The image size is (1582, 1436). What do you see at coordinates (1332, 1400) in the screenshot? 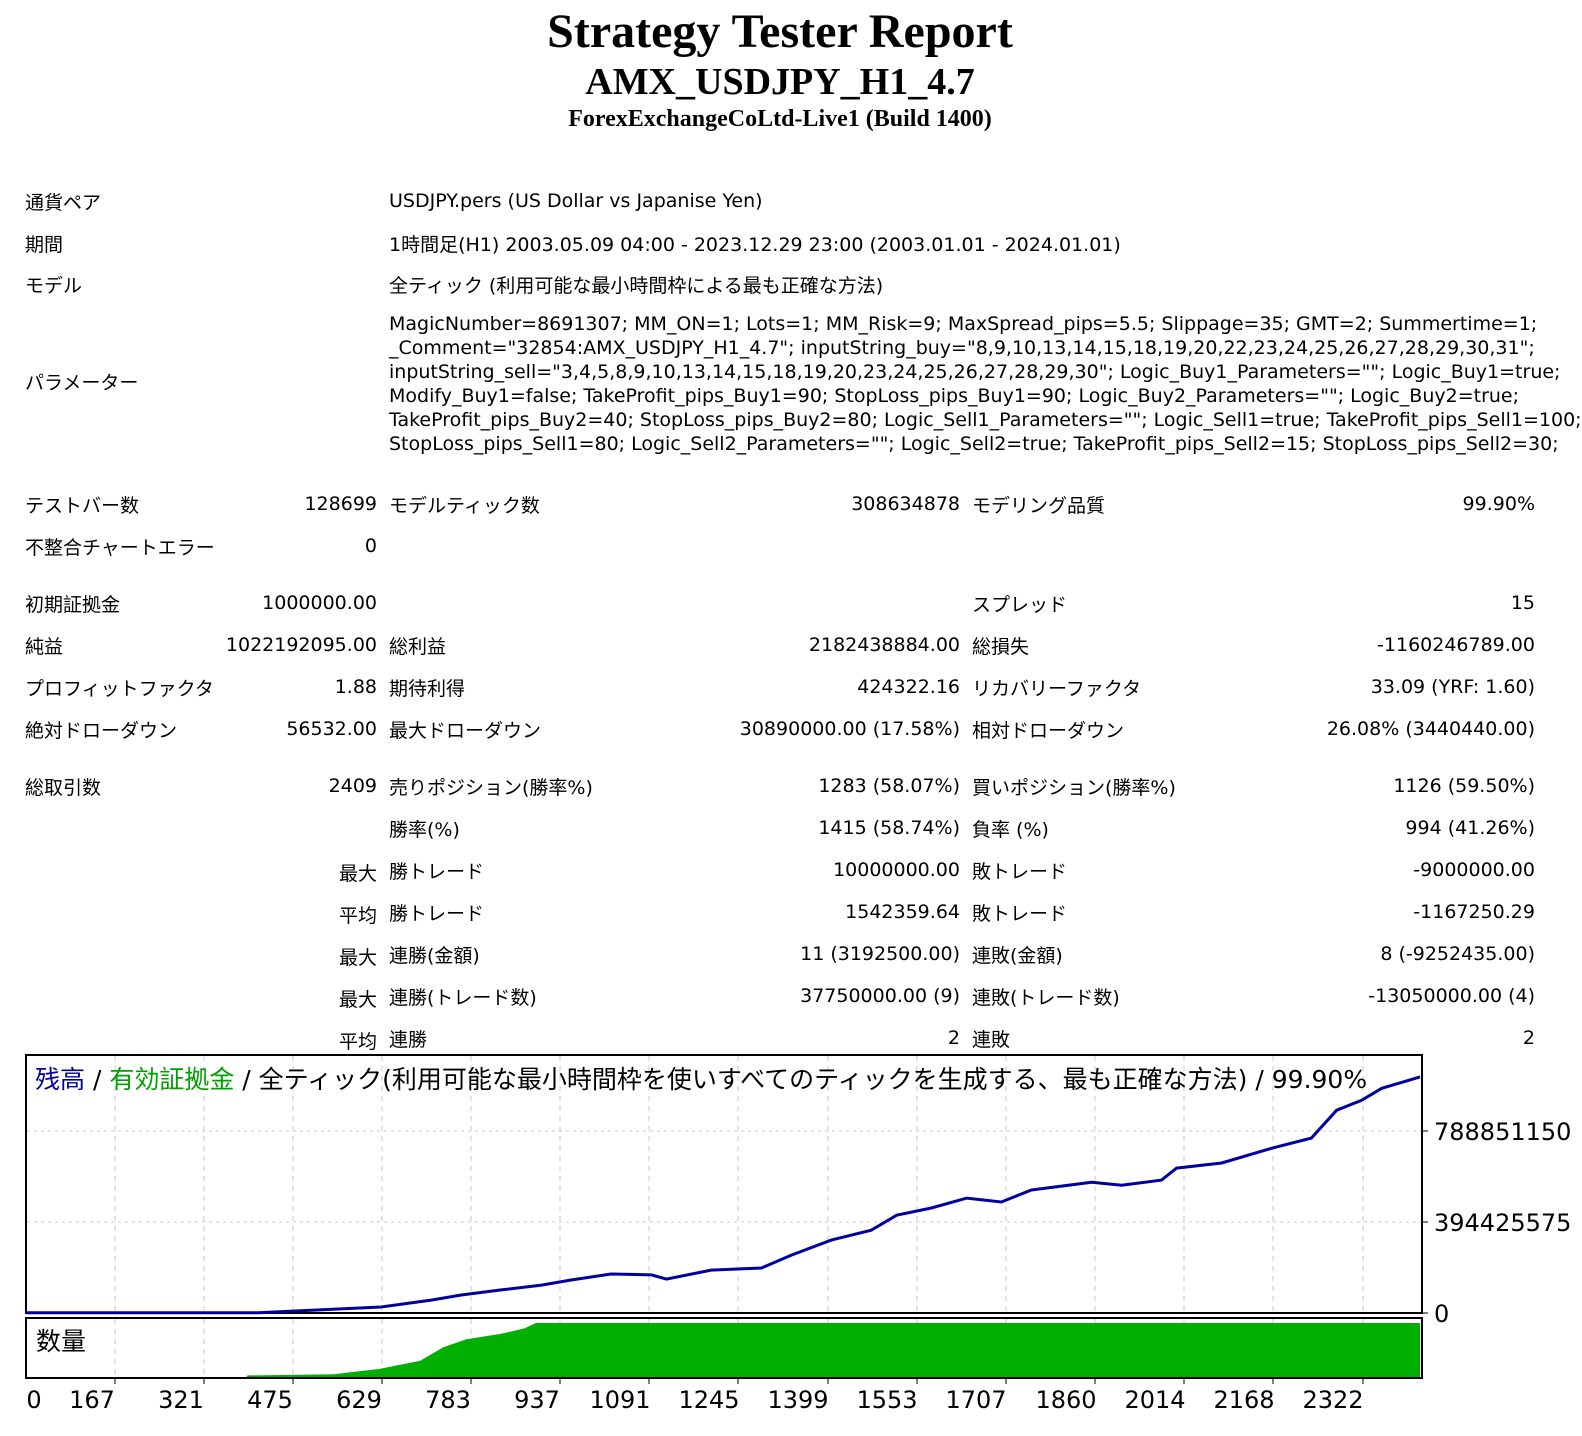
I see `x-tick-label: 2322` at bounding box center [1332, 1400].